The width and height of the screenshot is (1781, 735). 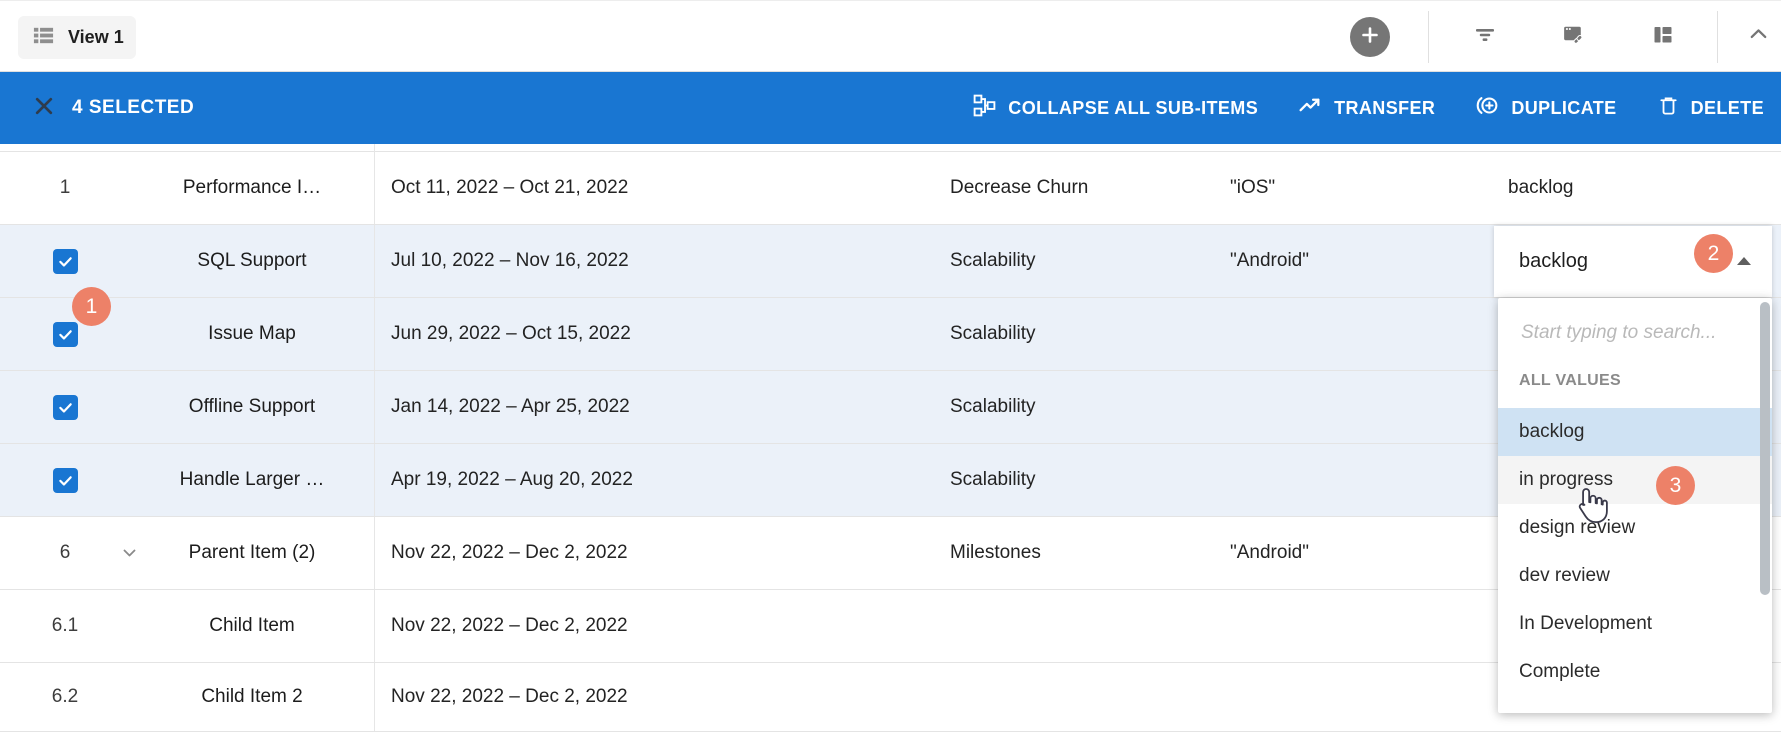 I want to click on row-number: 1, so click(x=65, y=187).